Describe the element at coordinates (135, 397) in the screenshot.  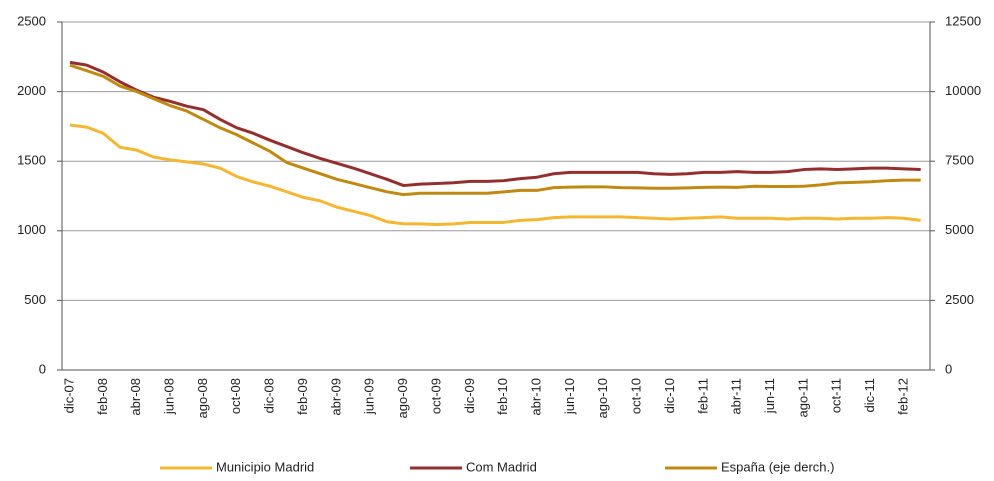
I see `x-tick-label: abr-08` at that location.